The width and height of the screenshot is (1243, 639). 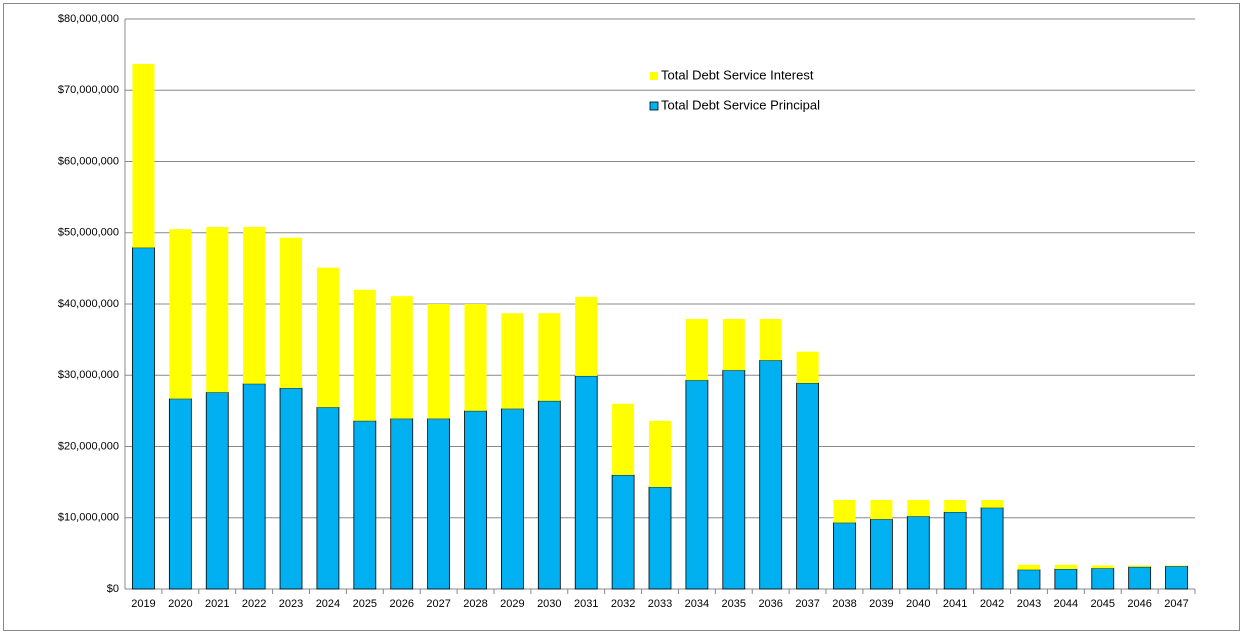 I want to click on y-tick-label: $80,000,000, so click(x=88, y=19).